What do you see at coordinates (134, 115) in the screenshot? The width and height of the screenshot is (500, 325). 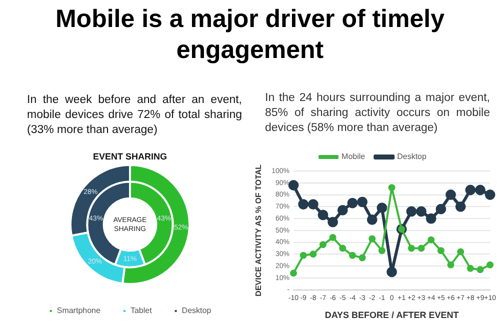 I see `chart-subtitle: In the week before and after an event, mobile devices drive 72% of total sharing (33% more than average)` at bounding box center [134, 115].